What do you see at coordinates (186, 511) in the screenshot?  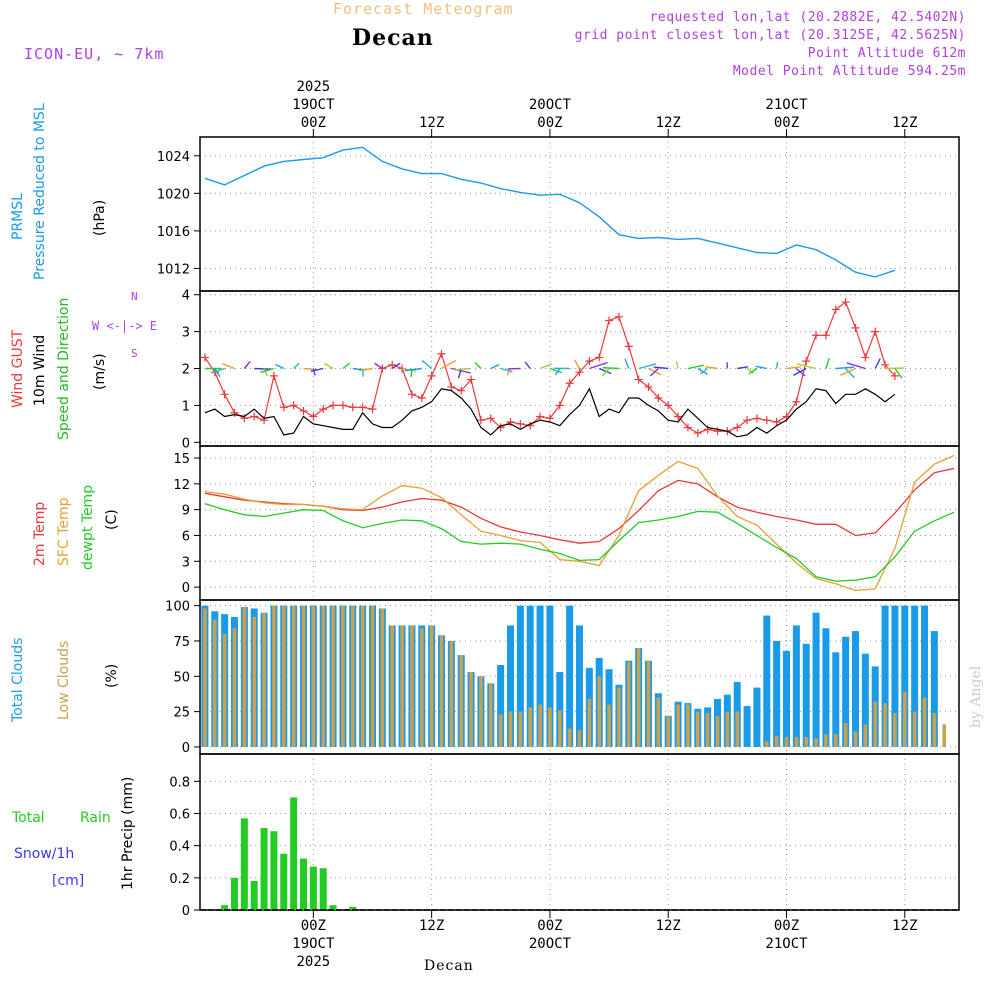 I see `ytick-label-2-3: 9` at bounding box center [186, 511].